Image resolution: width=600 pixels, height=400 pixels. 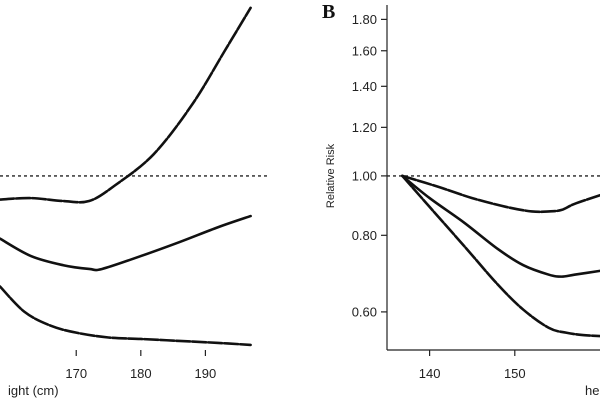 I want to click on panel-b-y-tick-label: 1.40, so click(x=364, y=86).